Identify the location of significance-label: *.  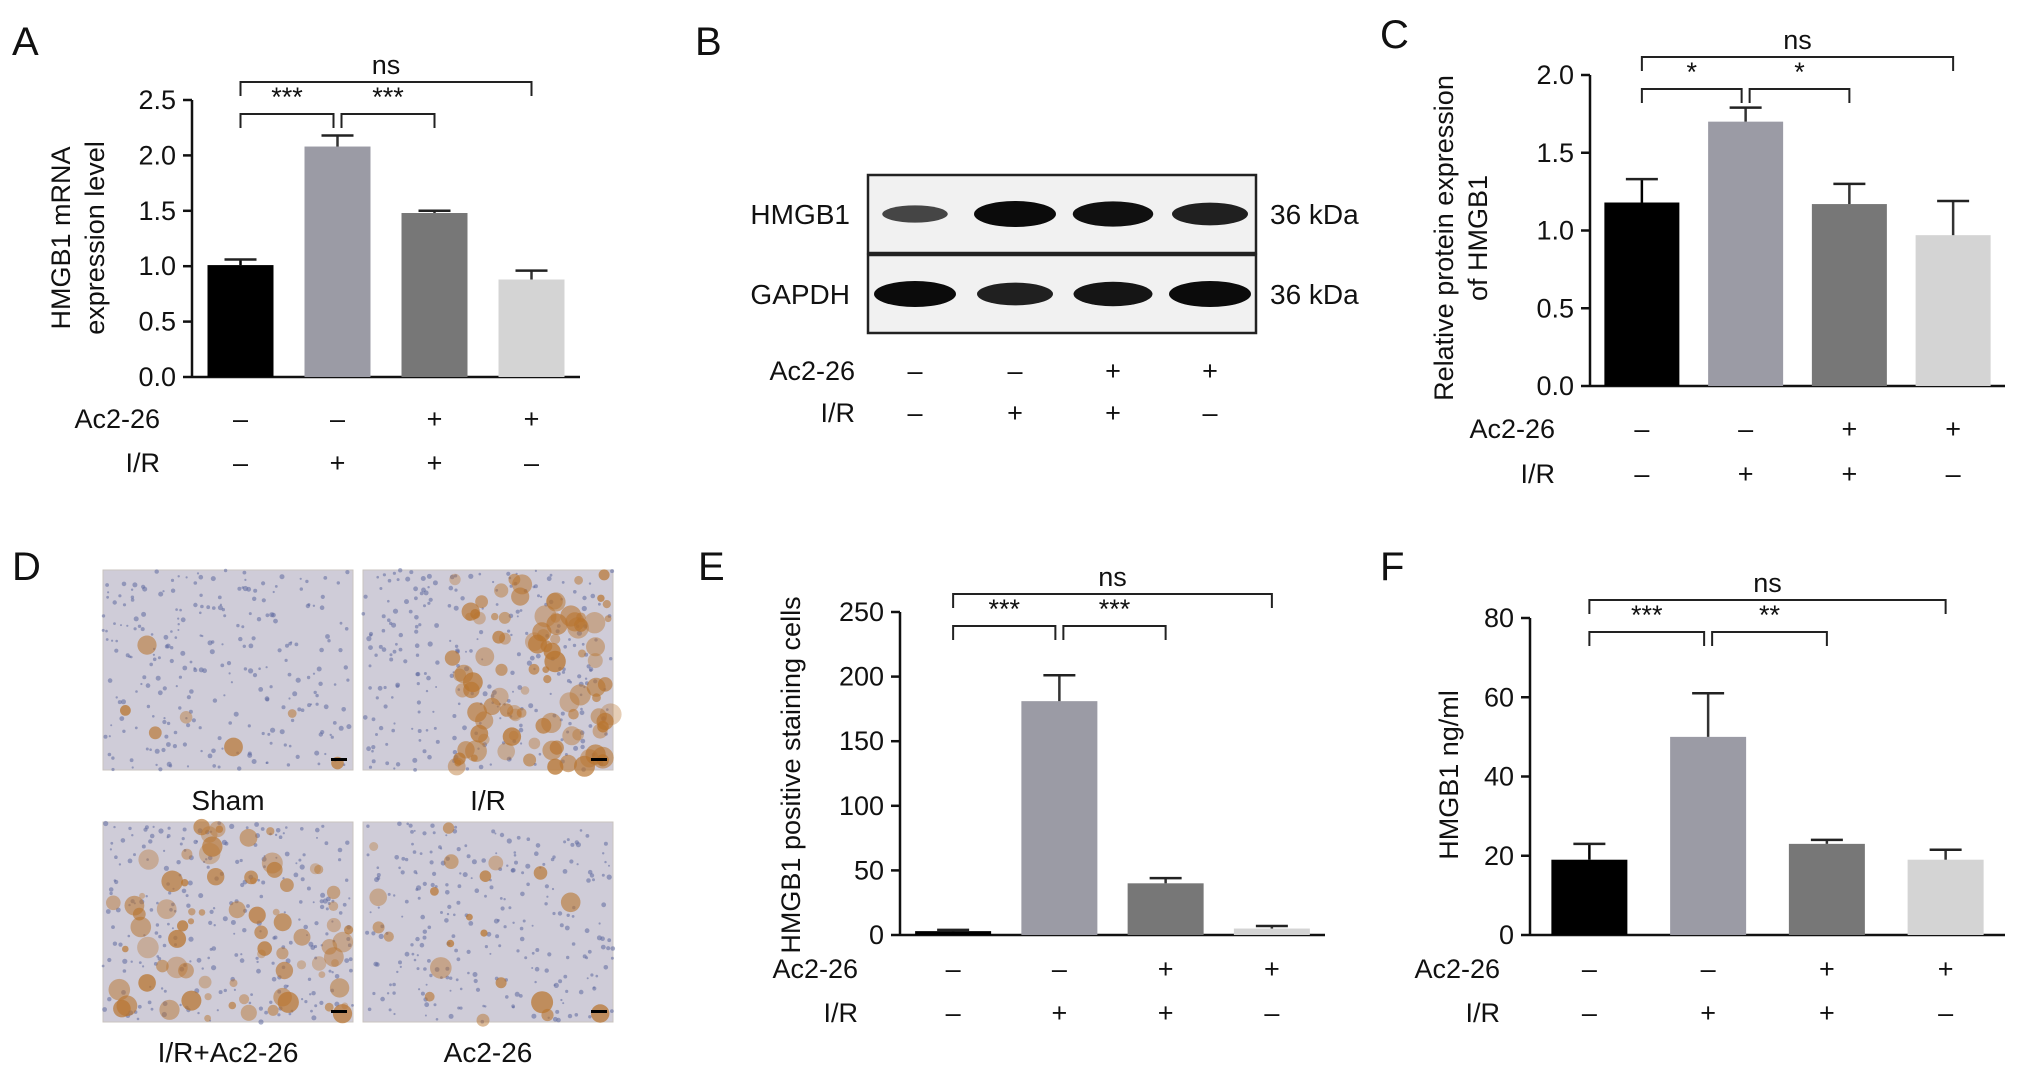
(1799, 72).